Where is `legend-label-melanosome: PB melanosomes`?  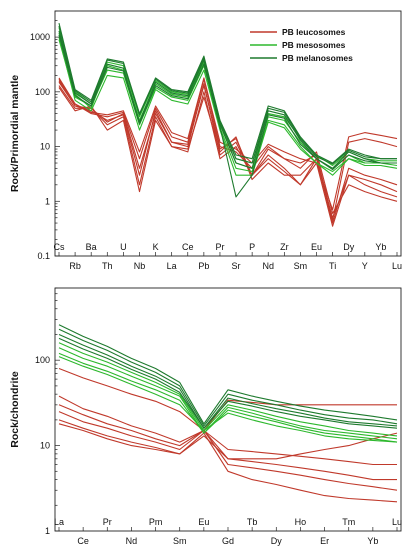 legend-label-melanosome: PB melanosomes is located at coordinates (317, 58).